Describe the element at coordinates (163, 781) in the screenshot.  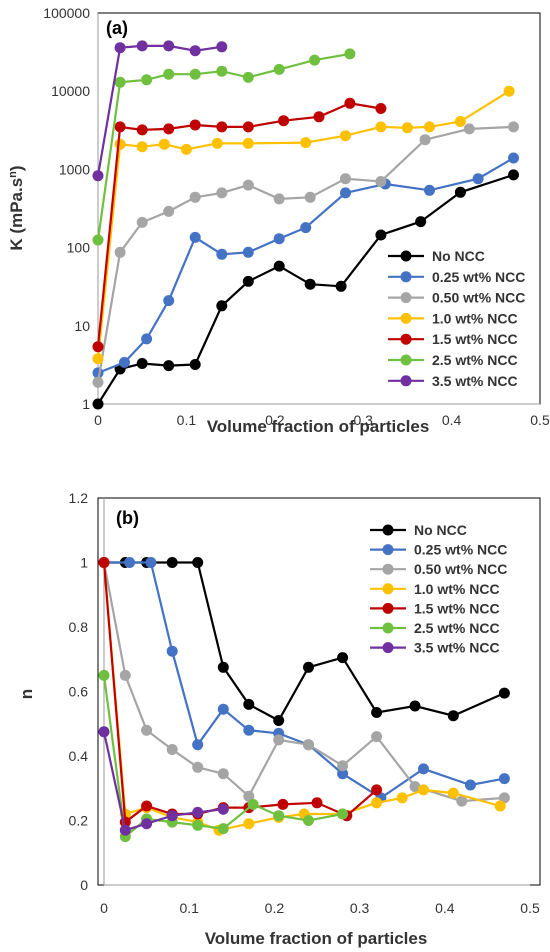
I see `panel-b-series-3-5-wt-ncc` at that location.